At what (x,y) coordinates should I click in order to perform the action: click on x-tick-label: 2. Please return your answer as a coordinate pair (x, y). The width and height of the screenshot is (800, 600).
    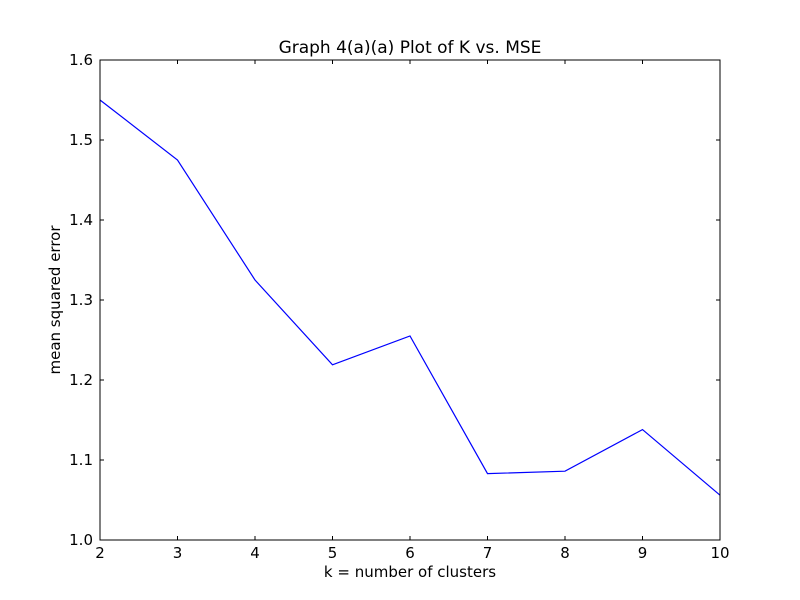
    Looking at the image, I should click on (100, 553).